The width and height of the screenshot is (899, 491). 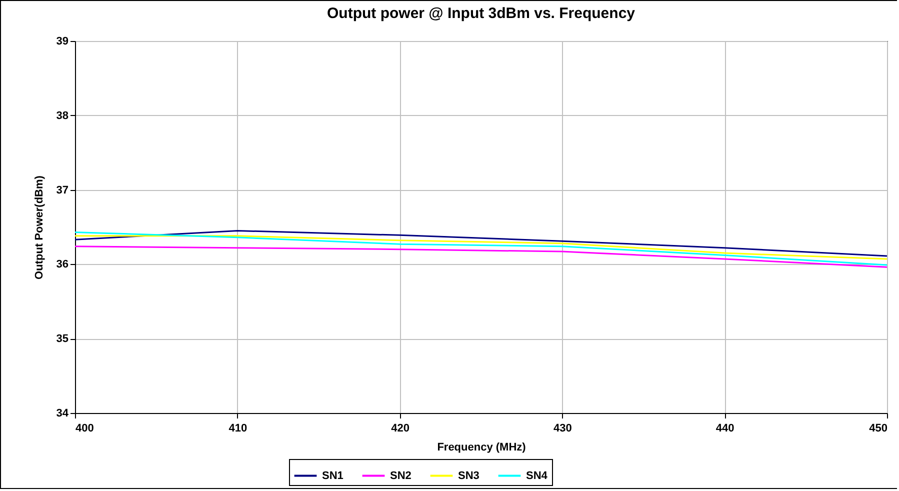 What do you see at coordinates (62, 339) in the screenshot?
I see `y-tick-label: 35` at bounding box center [62, 339].